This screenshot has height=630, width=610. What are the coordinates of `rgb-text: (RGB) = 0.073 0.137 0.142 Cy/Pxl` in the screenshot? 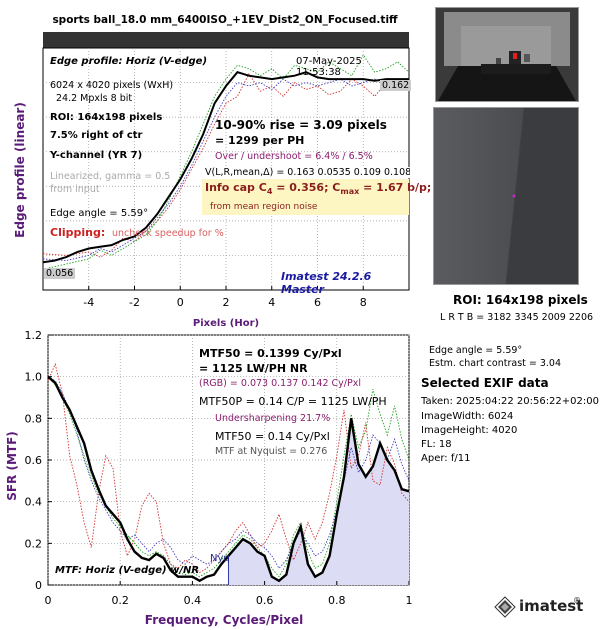 It's located at (280, 383).